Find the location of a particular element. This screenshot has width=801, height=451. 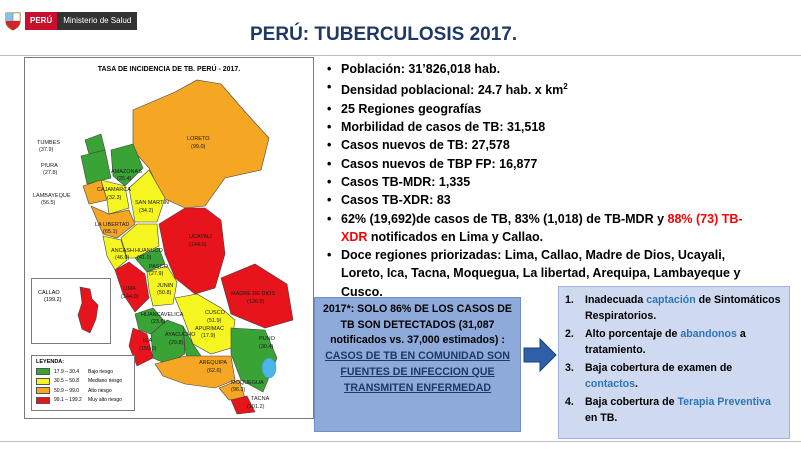

value-cajamarca: (32.3) is located at coordinates (114, 198).